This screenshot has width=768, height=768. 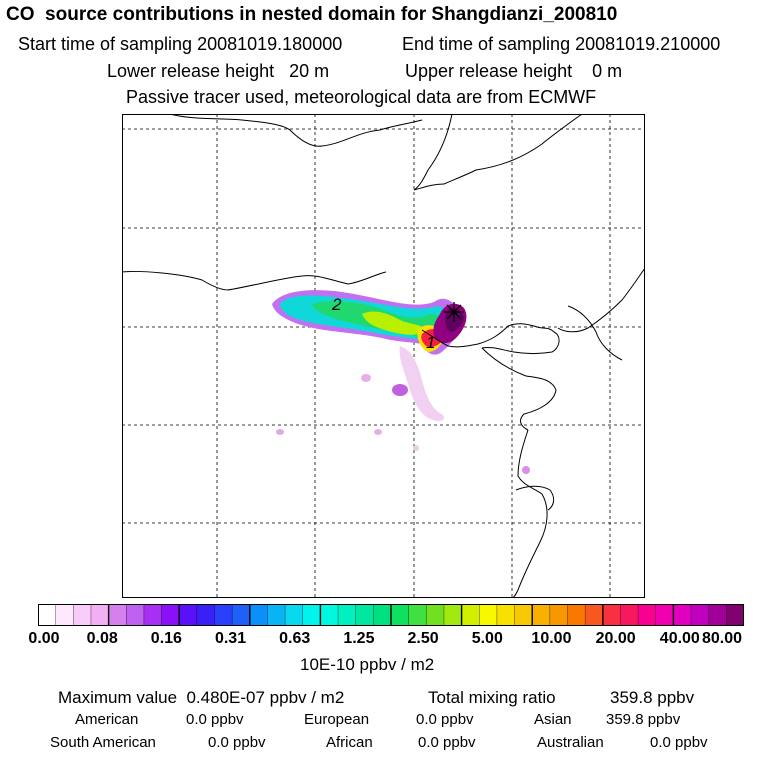 I want to click on south-american-value: 0.0 ppbv, so click(x=237, y=742).